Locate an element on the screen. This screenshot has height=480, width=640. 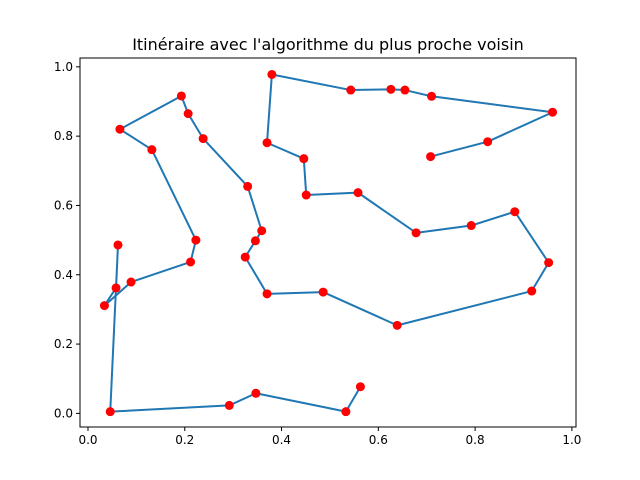
x-tick-label: 0.6 is located at coordinates (378, 440).